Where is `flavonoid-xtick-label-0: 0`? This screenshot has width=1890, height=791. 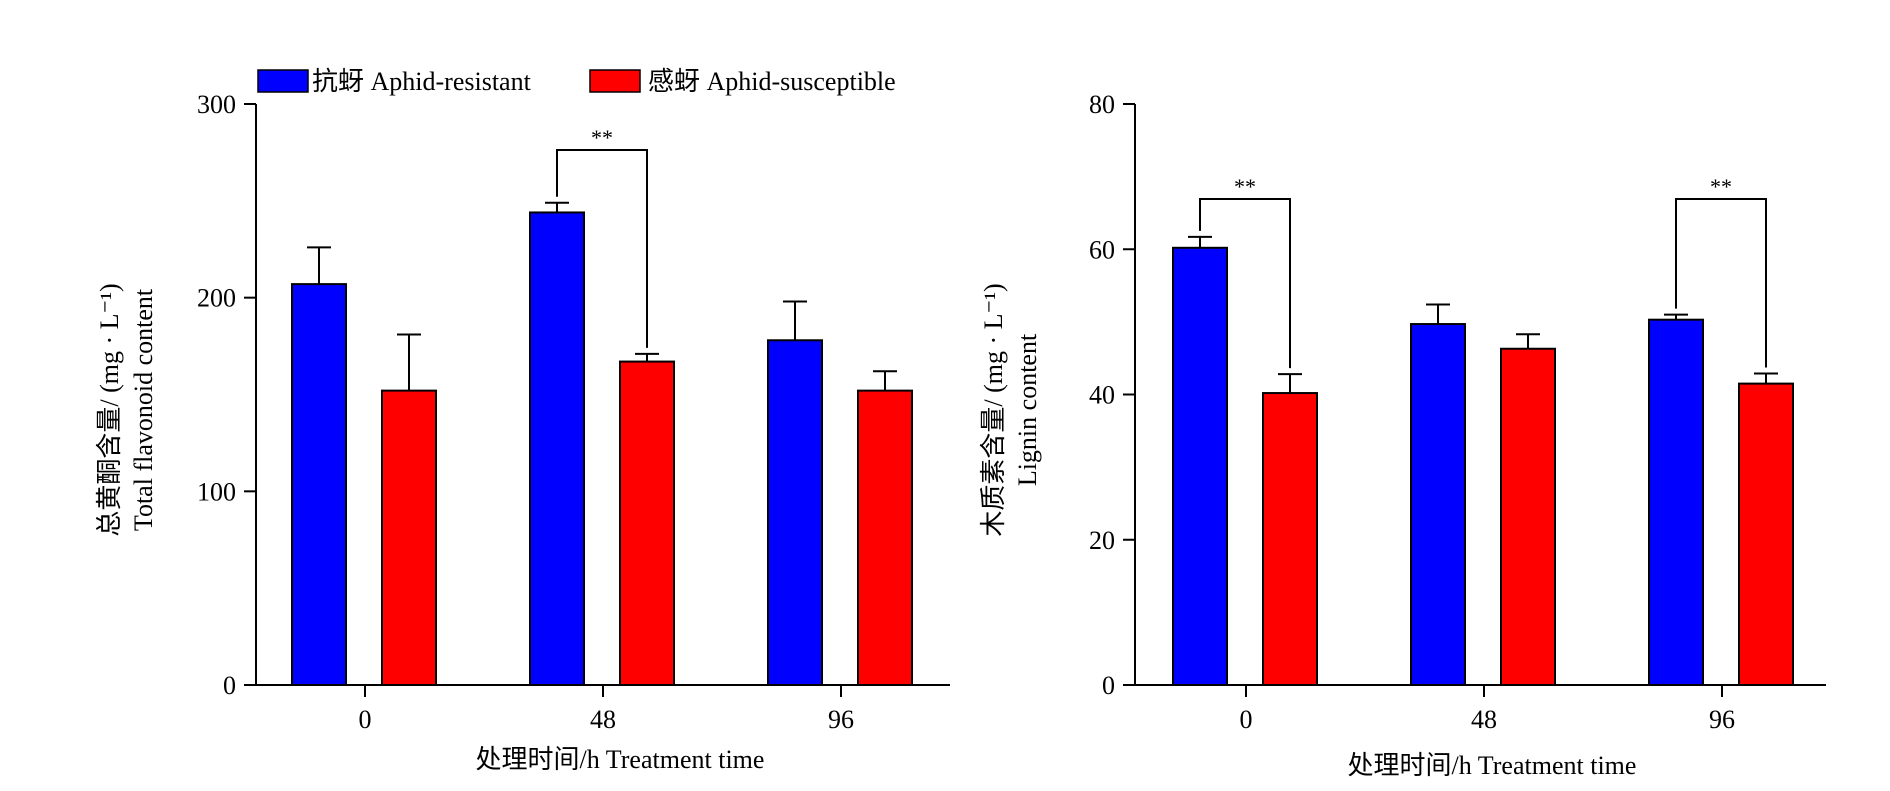
flavonoid-xtick-label-0: 0 is located at coordinates (365, 719).